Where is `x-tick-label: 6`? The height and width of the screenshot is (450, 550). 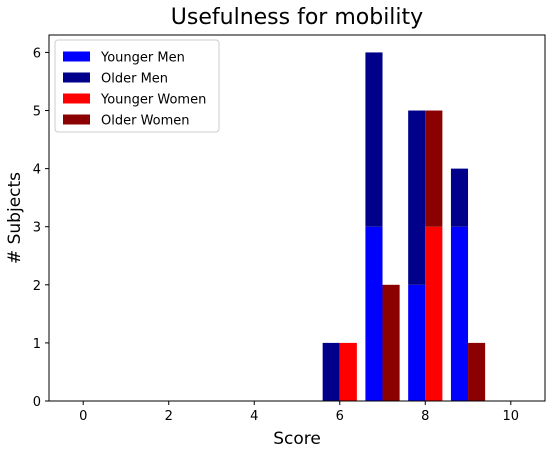
x-tick-label: 6 is located at coordinates (340, 416).